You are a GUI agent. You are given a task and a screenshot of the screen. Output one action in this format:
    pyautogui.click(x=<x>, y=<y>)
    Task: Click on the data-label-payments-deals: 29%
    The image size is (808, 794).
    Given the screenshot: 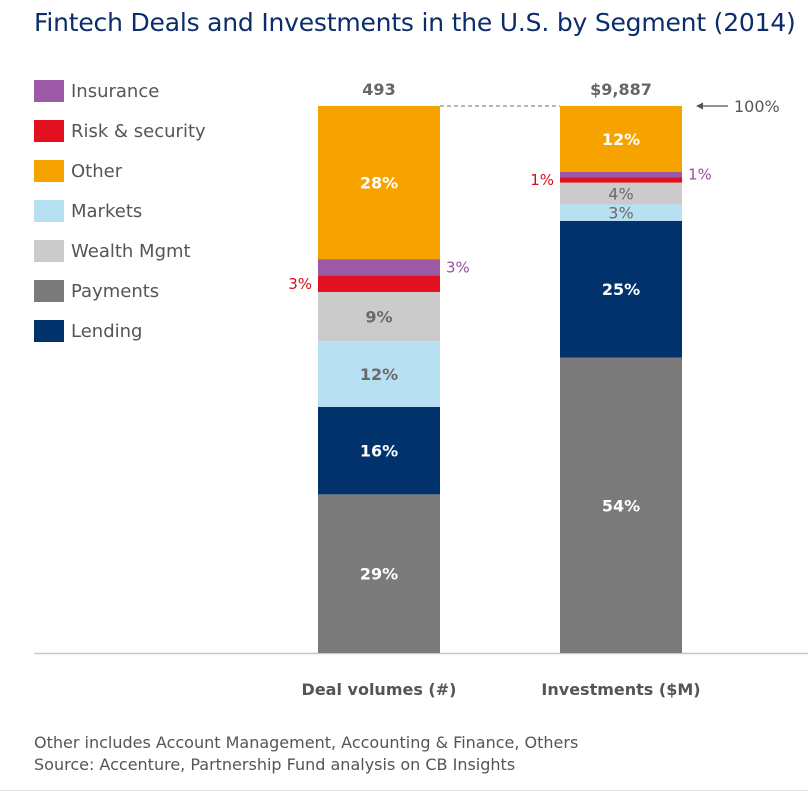 What is the action you would take?
    pyautogui.click(x=379, y=574)
    